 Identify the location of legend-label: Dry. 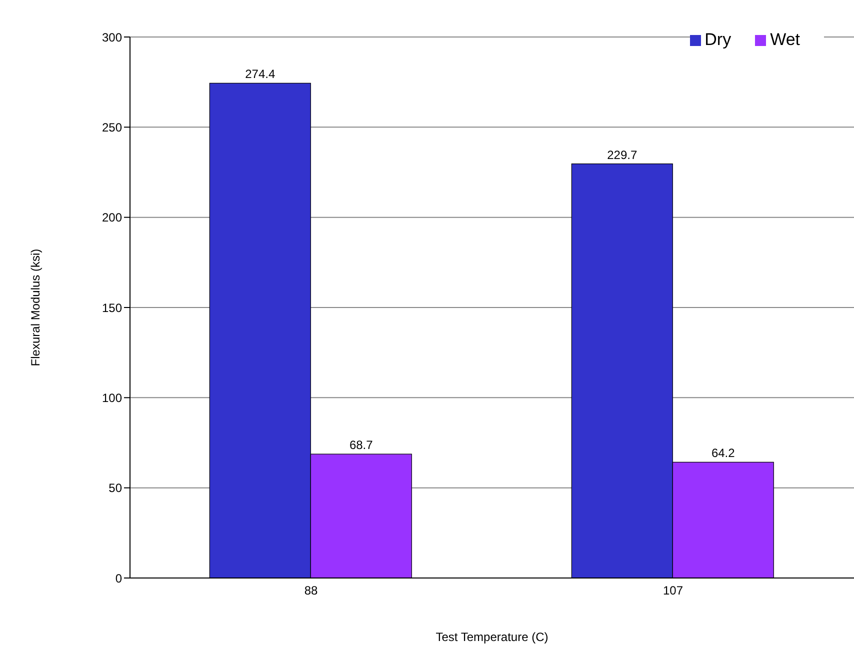
(718, 39).